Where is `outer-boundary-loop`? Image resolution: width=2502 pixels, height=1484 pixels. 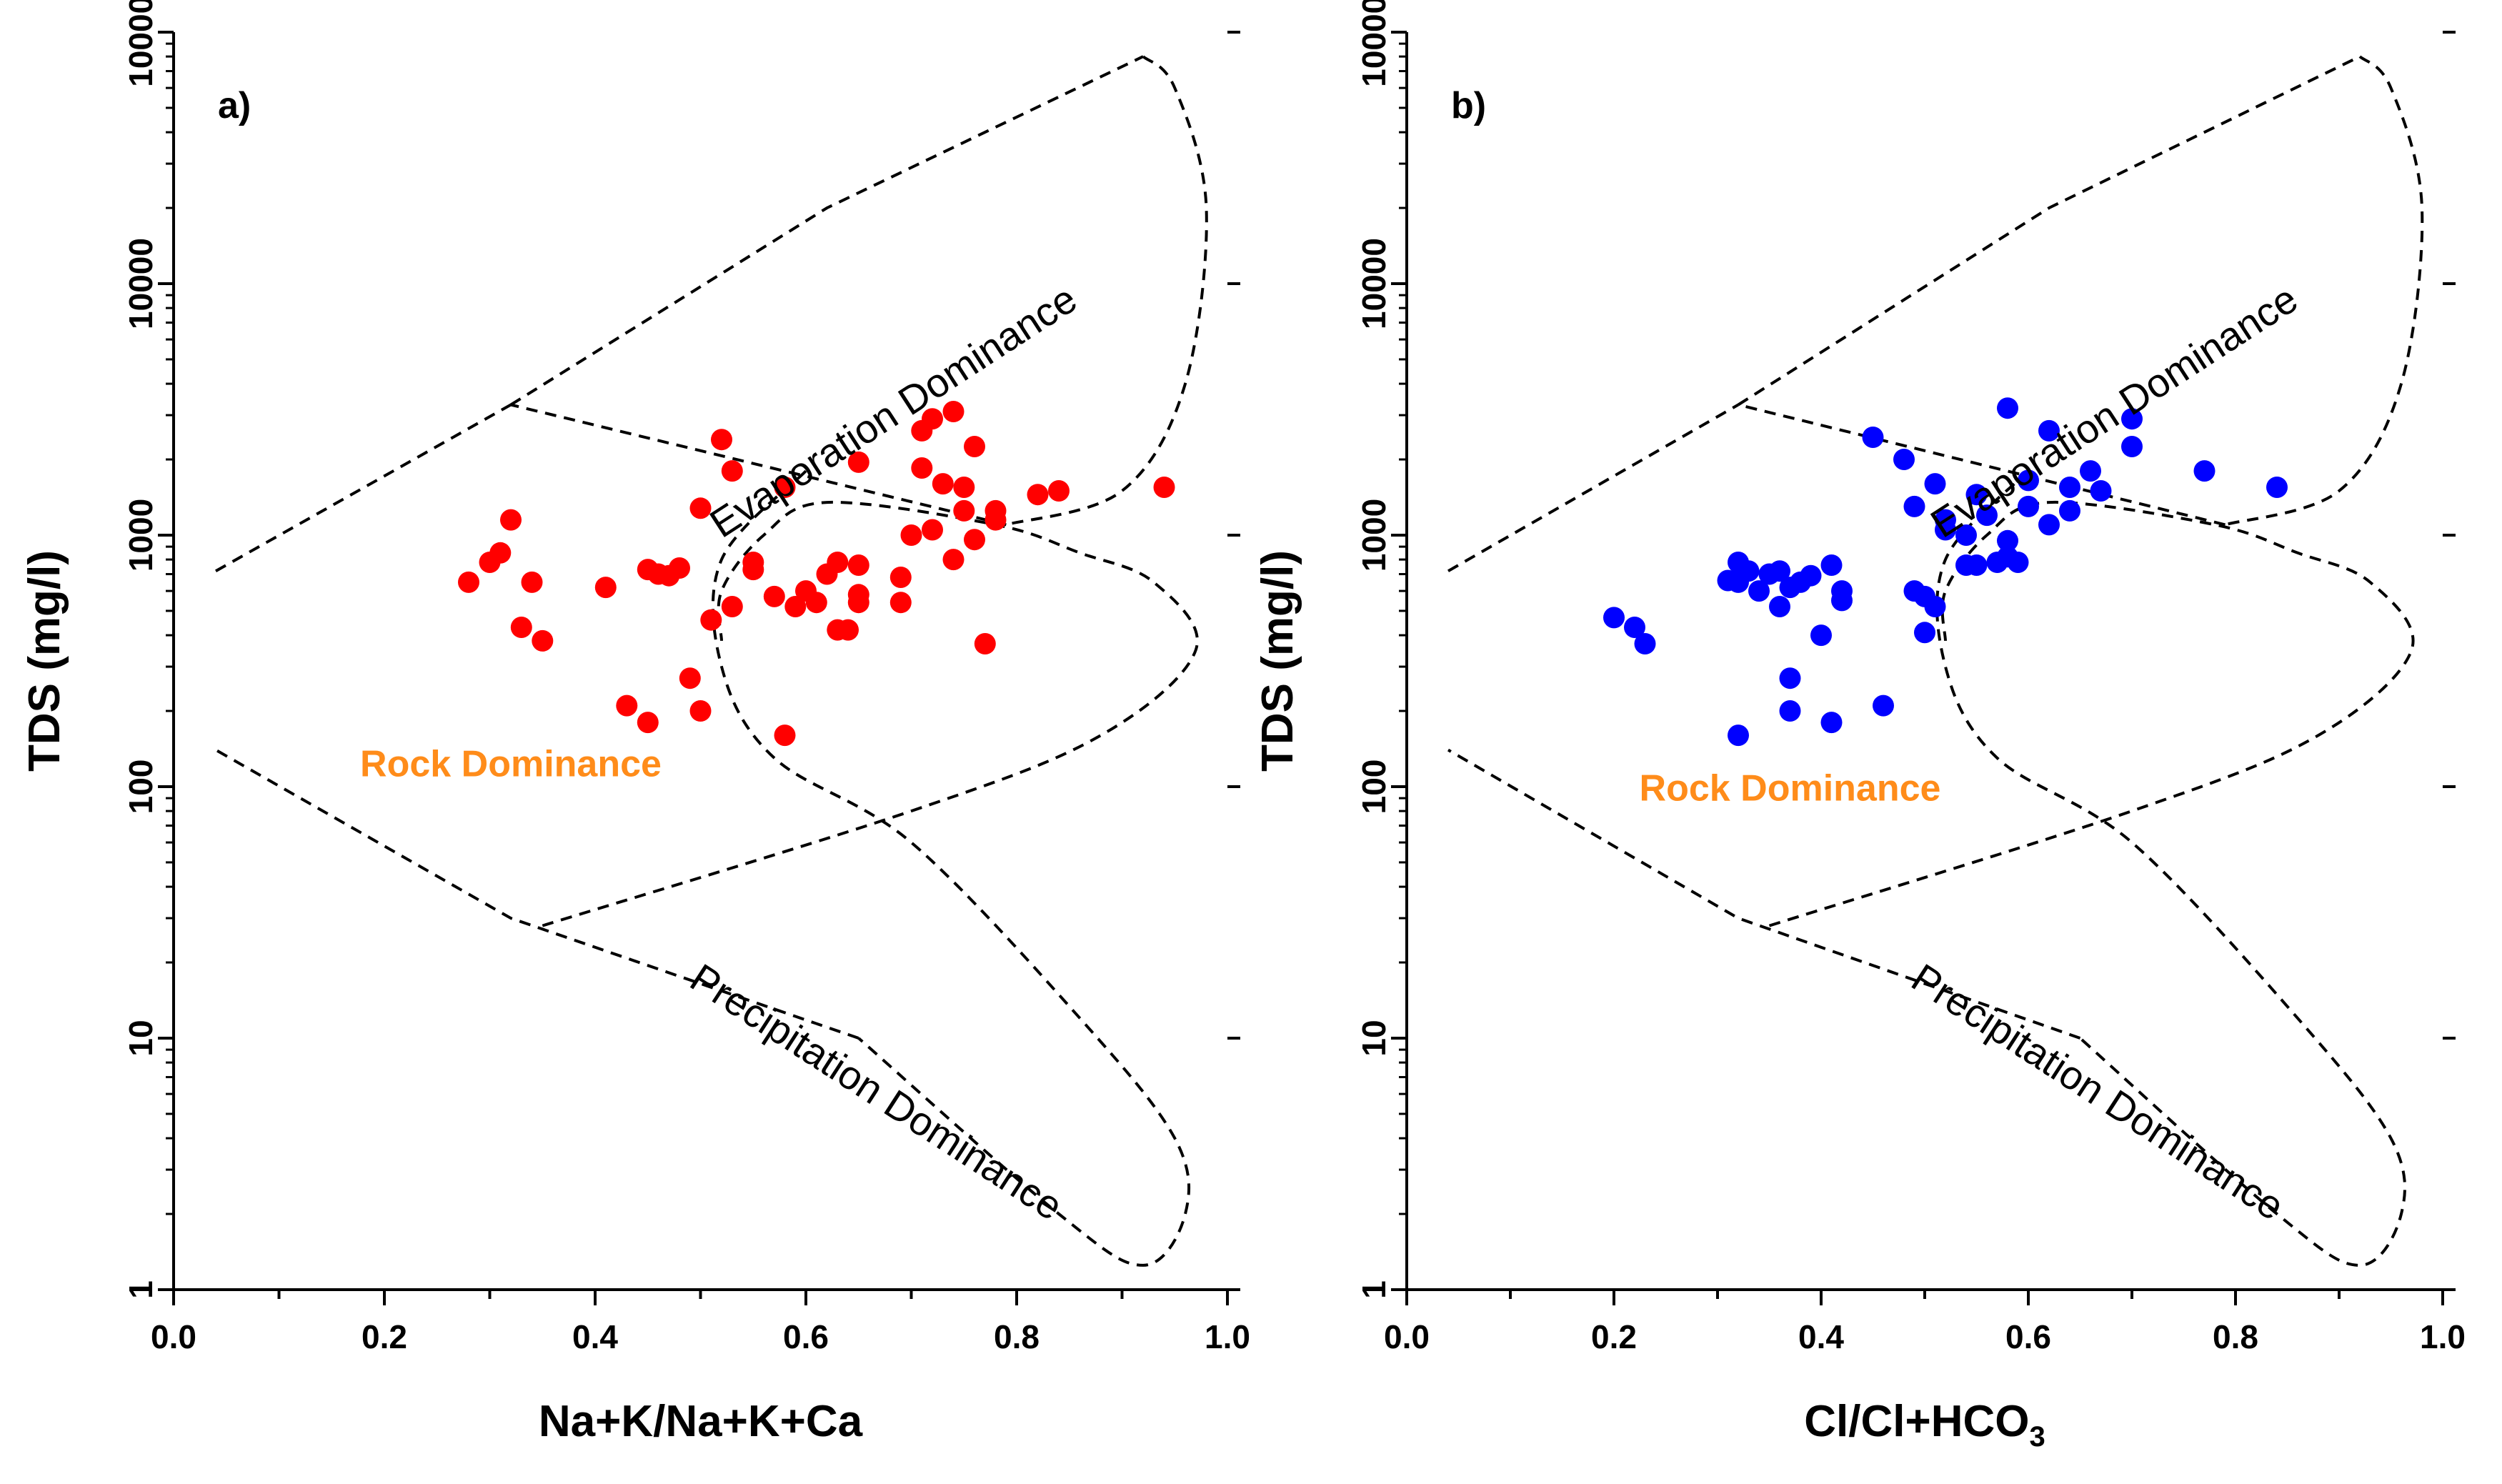 outer-boundary-loop is located at coordinates (1106, 291).